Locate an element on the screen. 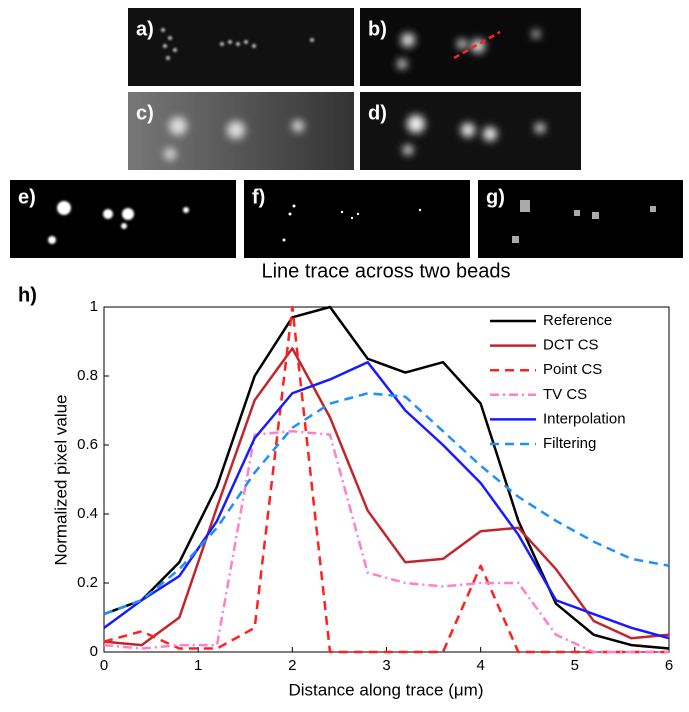  panel-label: f) is located at coordinates (258, 197).